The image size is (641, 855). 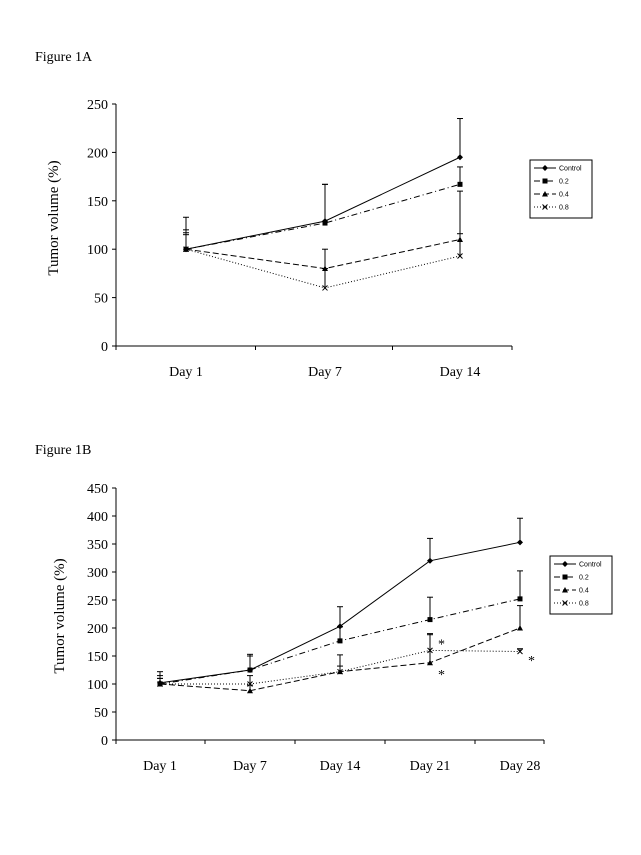 I want to click on series-control, so click(x=323, y=185).